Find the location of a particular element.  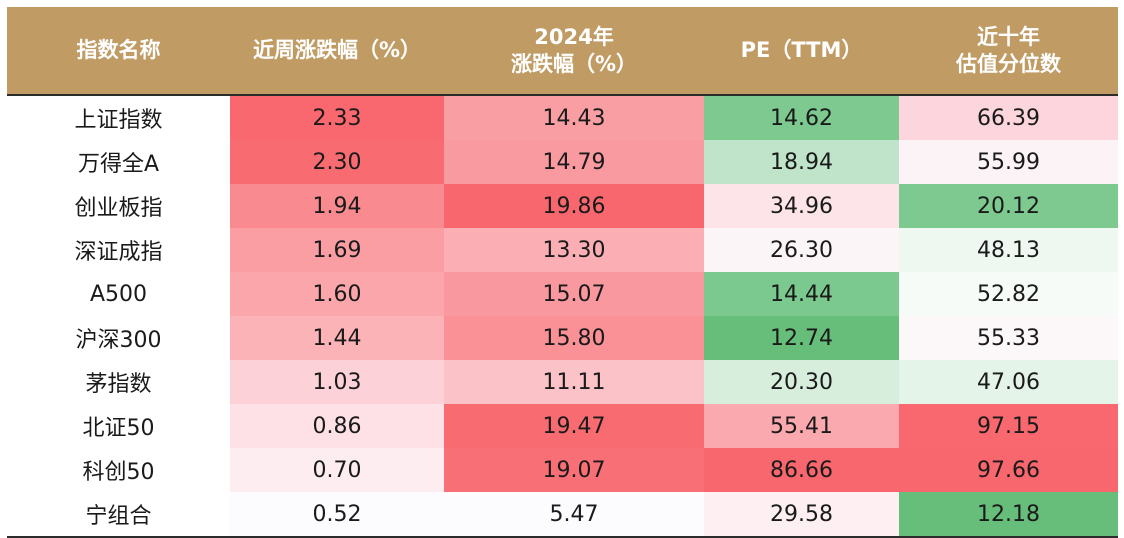

cell-valuation-percentile: 52.82 is located at coordinates (1008, 294).